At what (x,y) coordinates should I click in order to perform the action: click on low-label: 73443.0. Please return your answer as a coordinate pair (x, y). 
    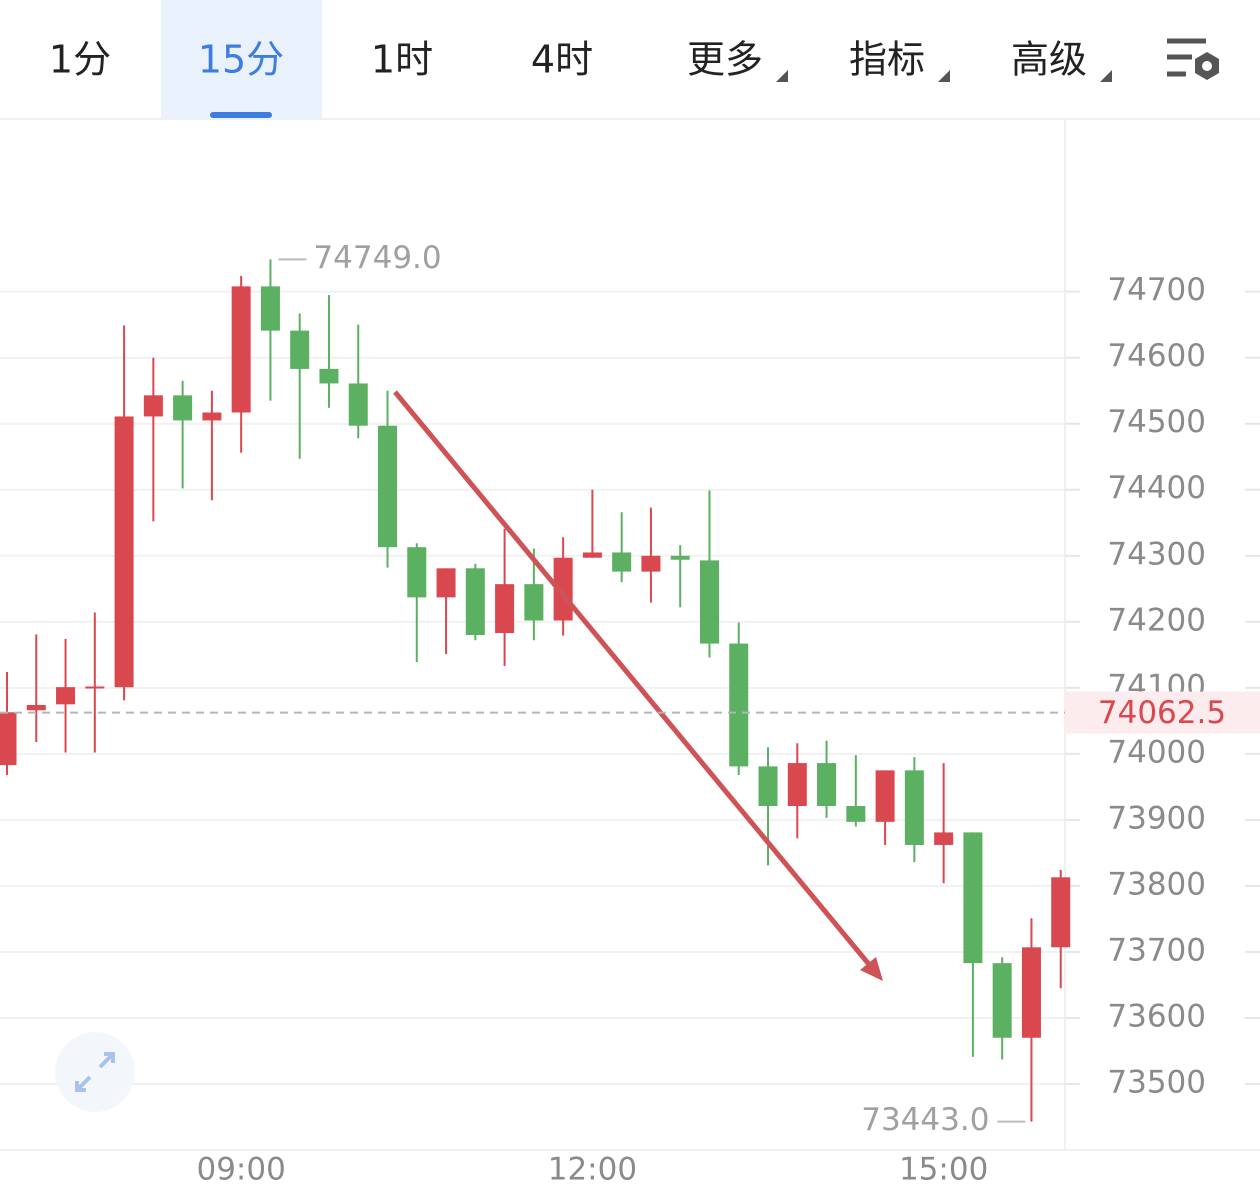
    Looking at the image, I should click on (925, 1120).